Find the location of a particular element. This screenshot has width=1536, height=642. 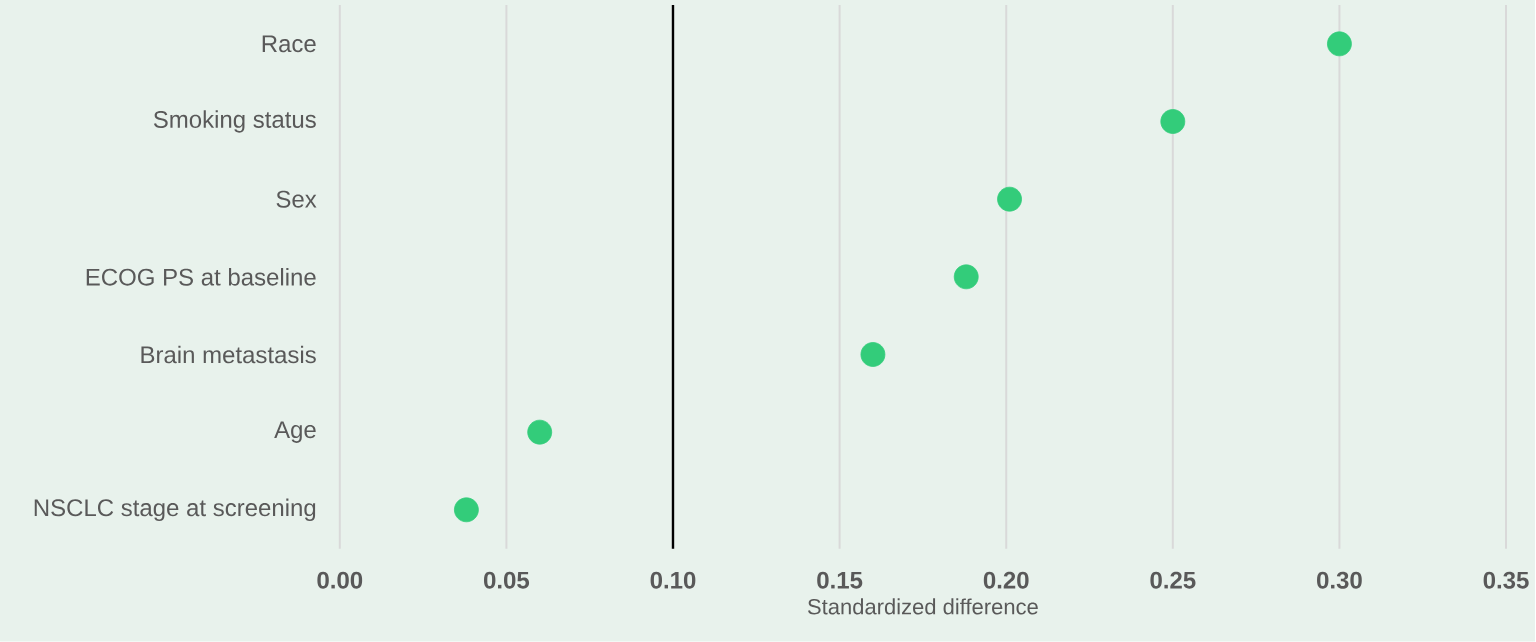

x-tick-label: 0.25 is located at coordinates (1173, 580).